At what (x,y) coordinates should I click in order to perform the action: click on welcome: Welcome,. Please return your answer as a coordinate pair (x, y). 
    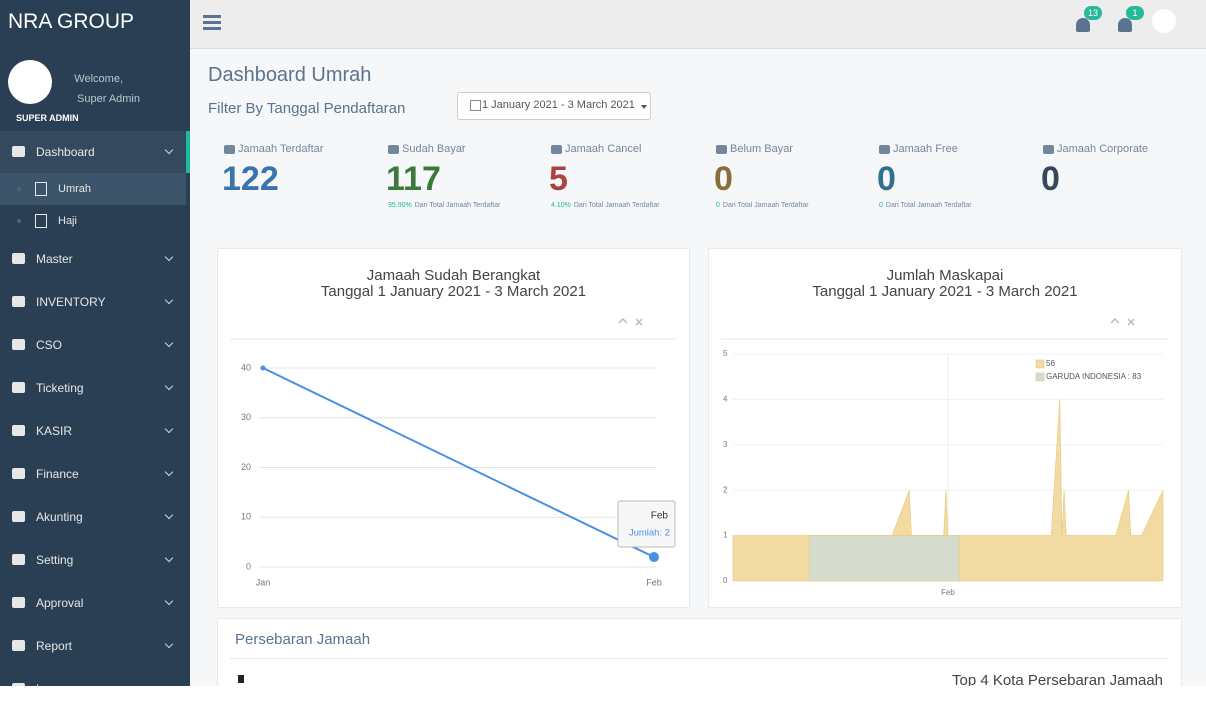
    Looking at the image, I should click on (98, 79).